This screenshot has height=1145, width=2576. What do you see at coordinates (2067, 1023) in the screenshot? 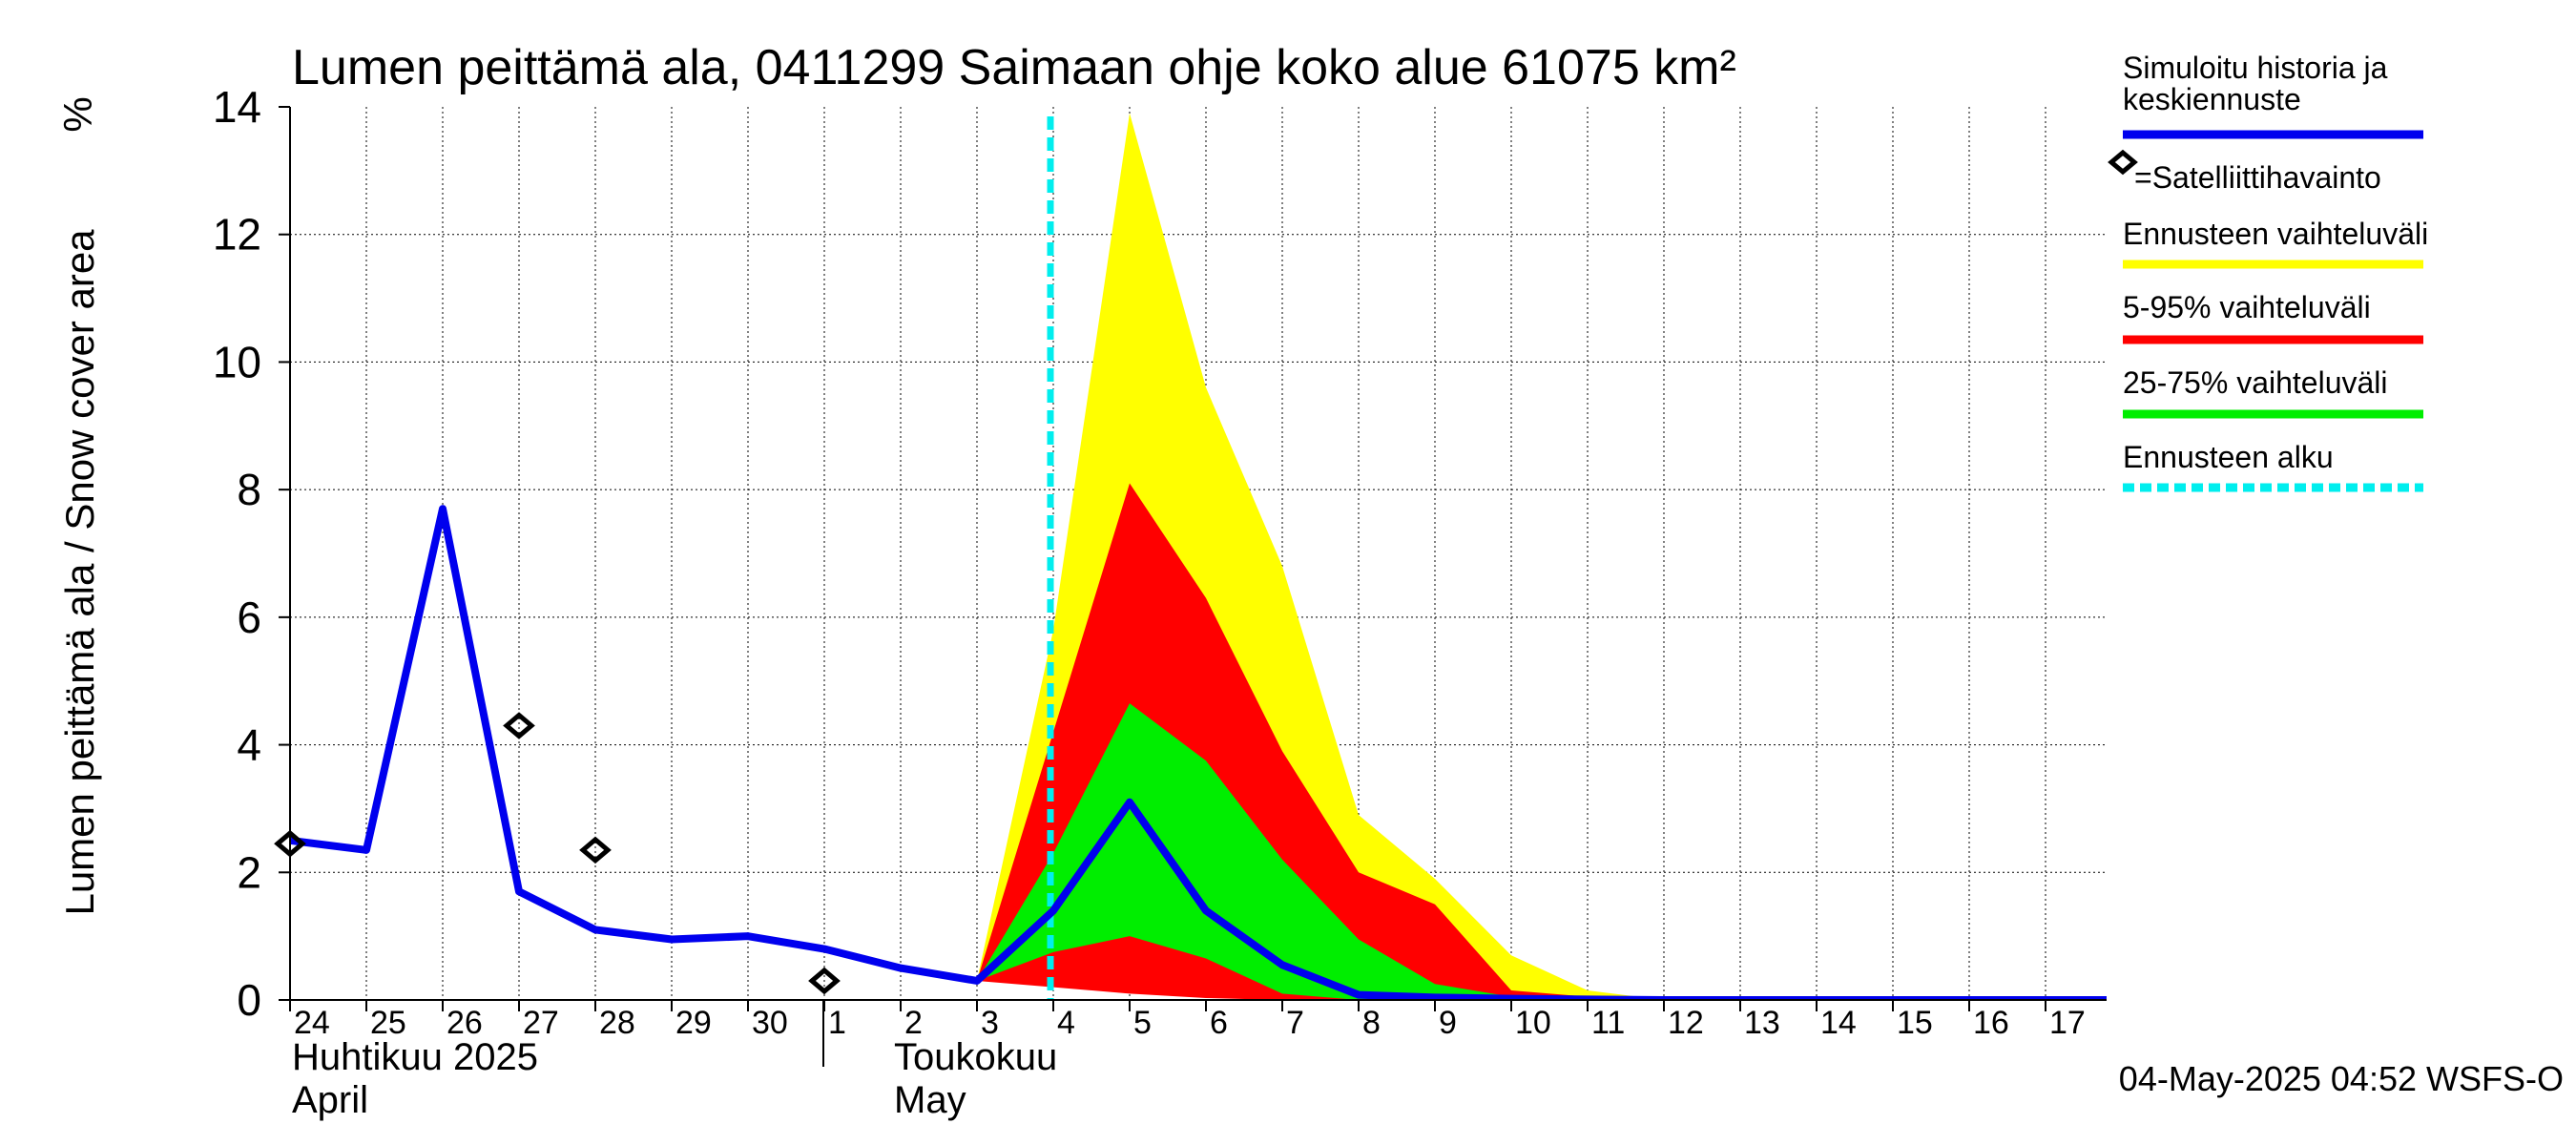
I see `x-tick-label: 17` at bounding box center [2067, 1023].